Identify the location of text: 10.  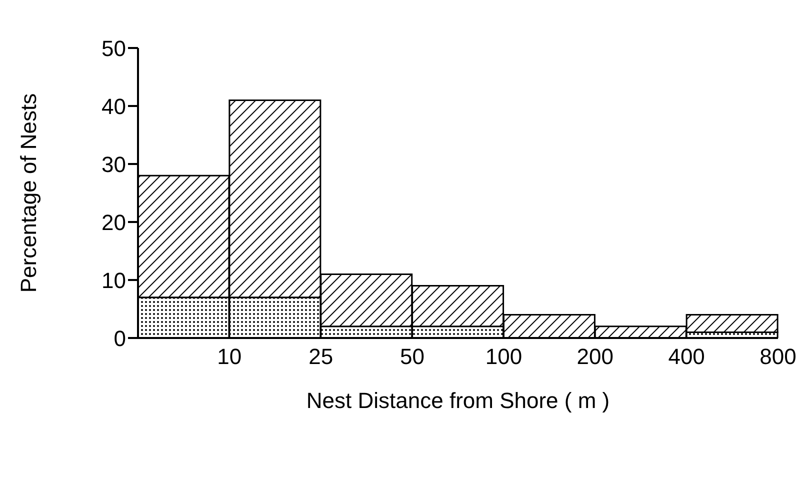
(229, 356).